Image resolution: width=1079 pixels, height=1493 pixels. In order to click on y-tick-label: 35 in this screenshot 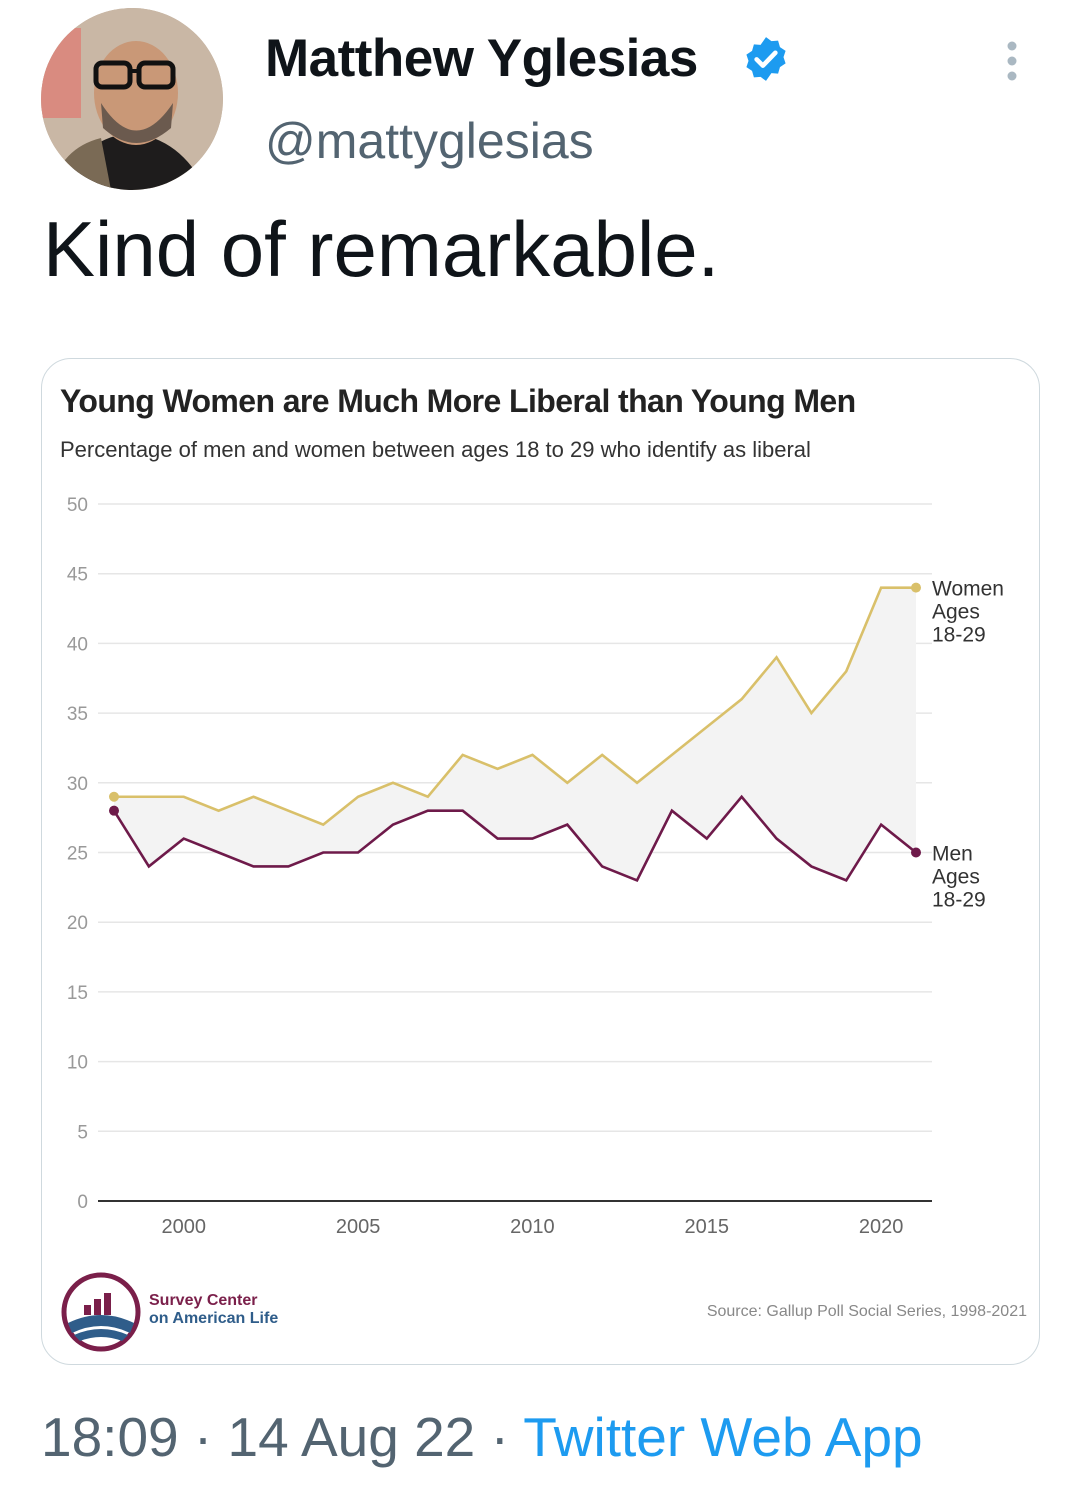, I will do `click(77, 714)`.